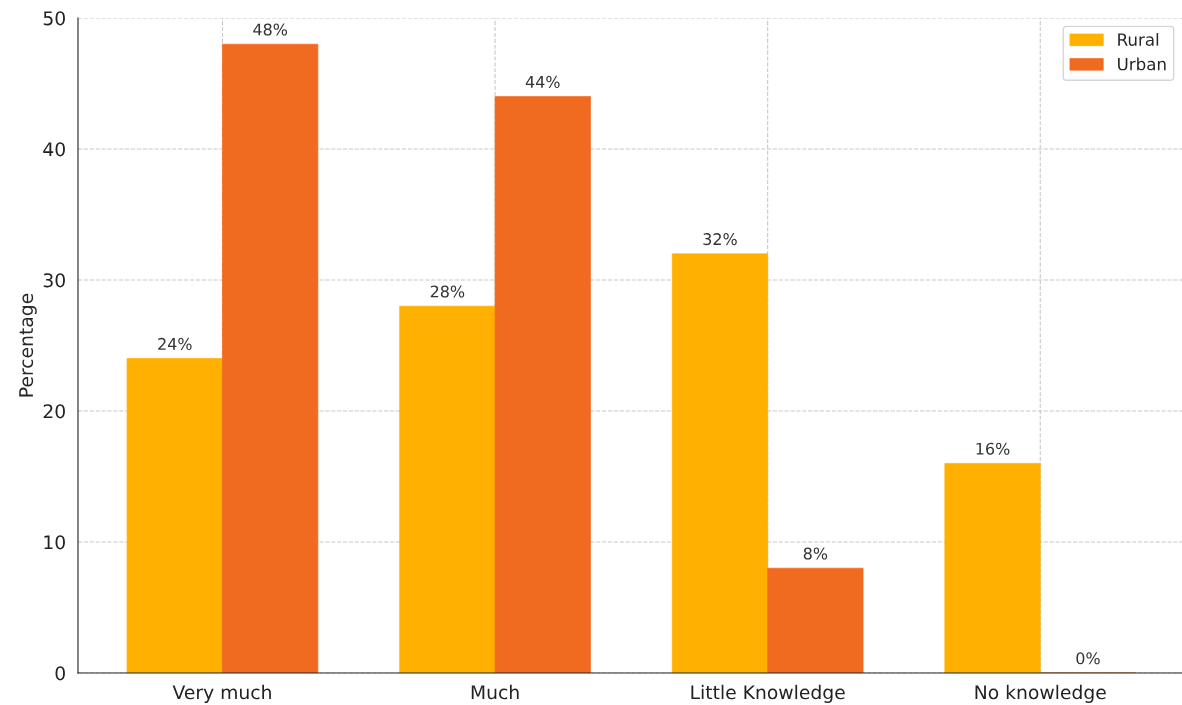 This screenshot has width=1182, height=705. Describe the element at coordinates (1142, 64) in the screenshot. I see `legend-label: Urban` at that location.